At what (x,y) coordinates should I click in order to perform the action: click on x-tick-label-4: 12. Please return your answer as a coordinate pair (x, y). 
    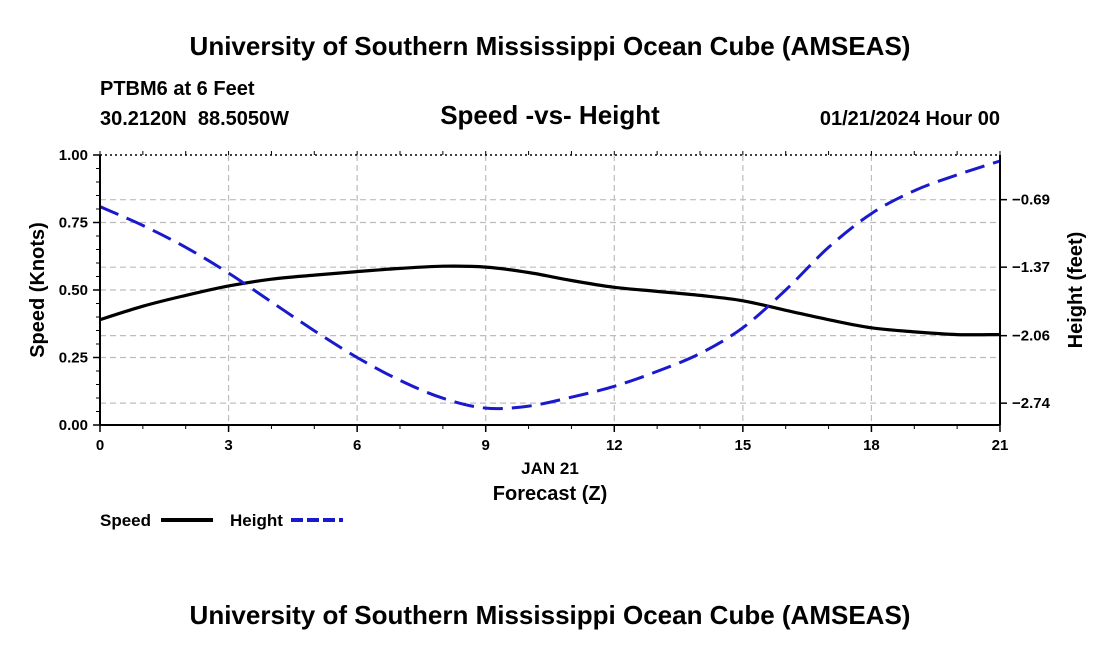
    Looking at the image, I should click on (614, 445).